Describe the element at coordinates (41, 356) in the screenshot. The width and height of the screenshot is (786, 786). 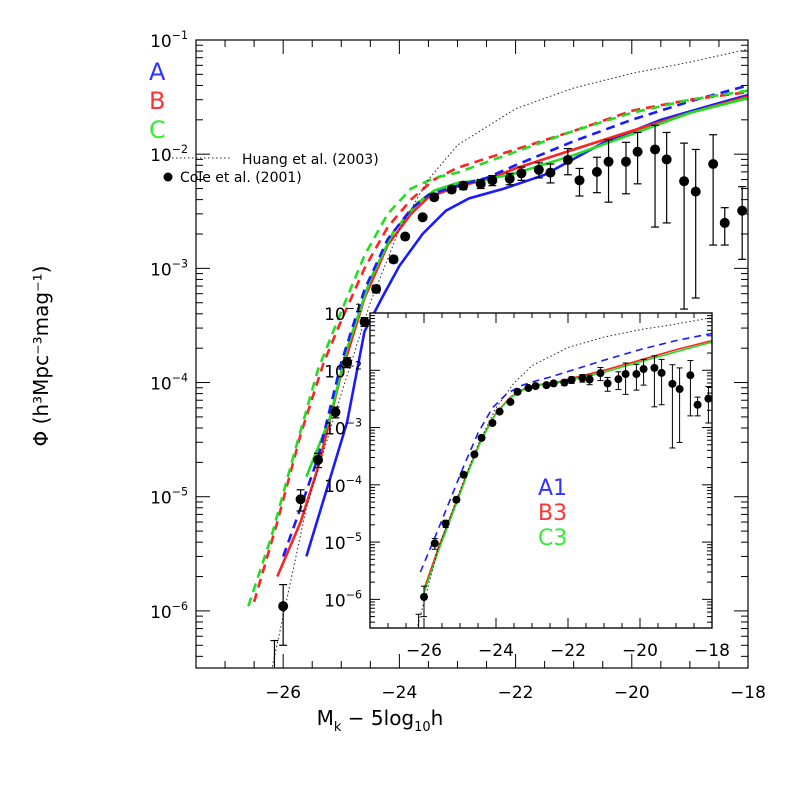
I see `y-axis-label: Φ (h³Mpc⁻³mag⁻¹)` at that location.